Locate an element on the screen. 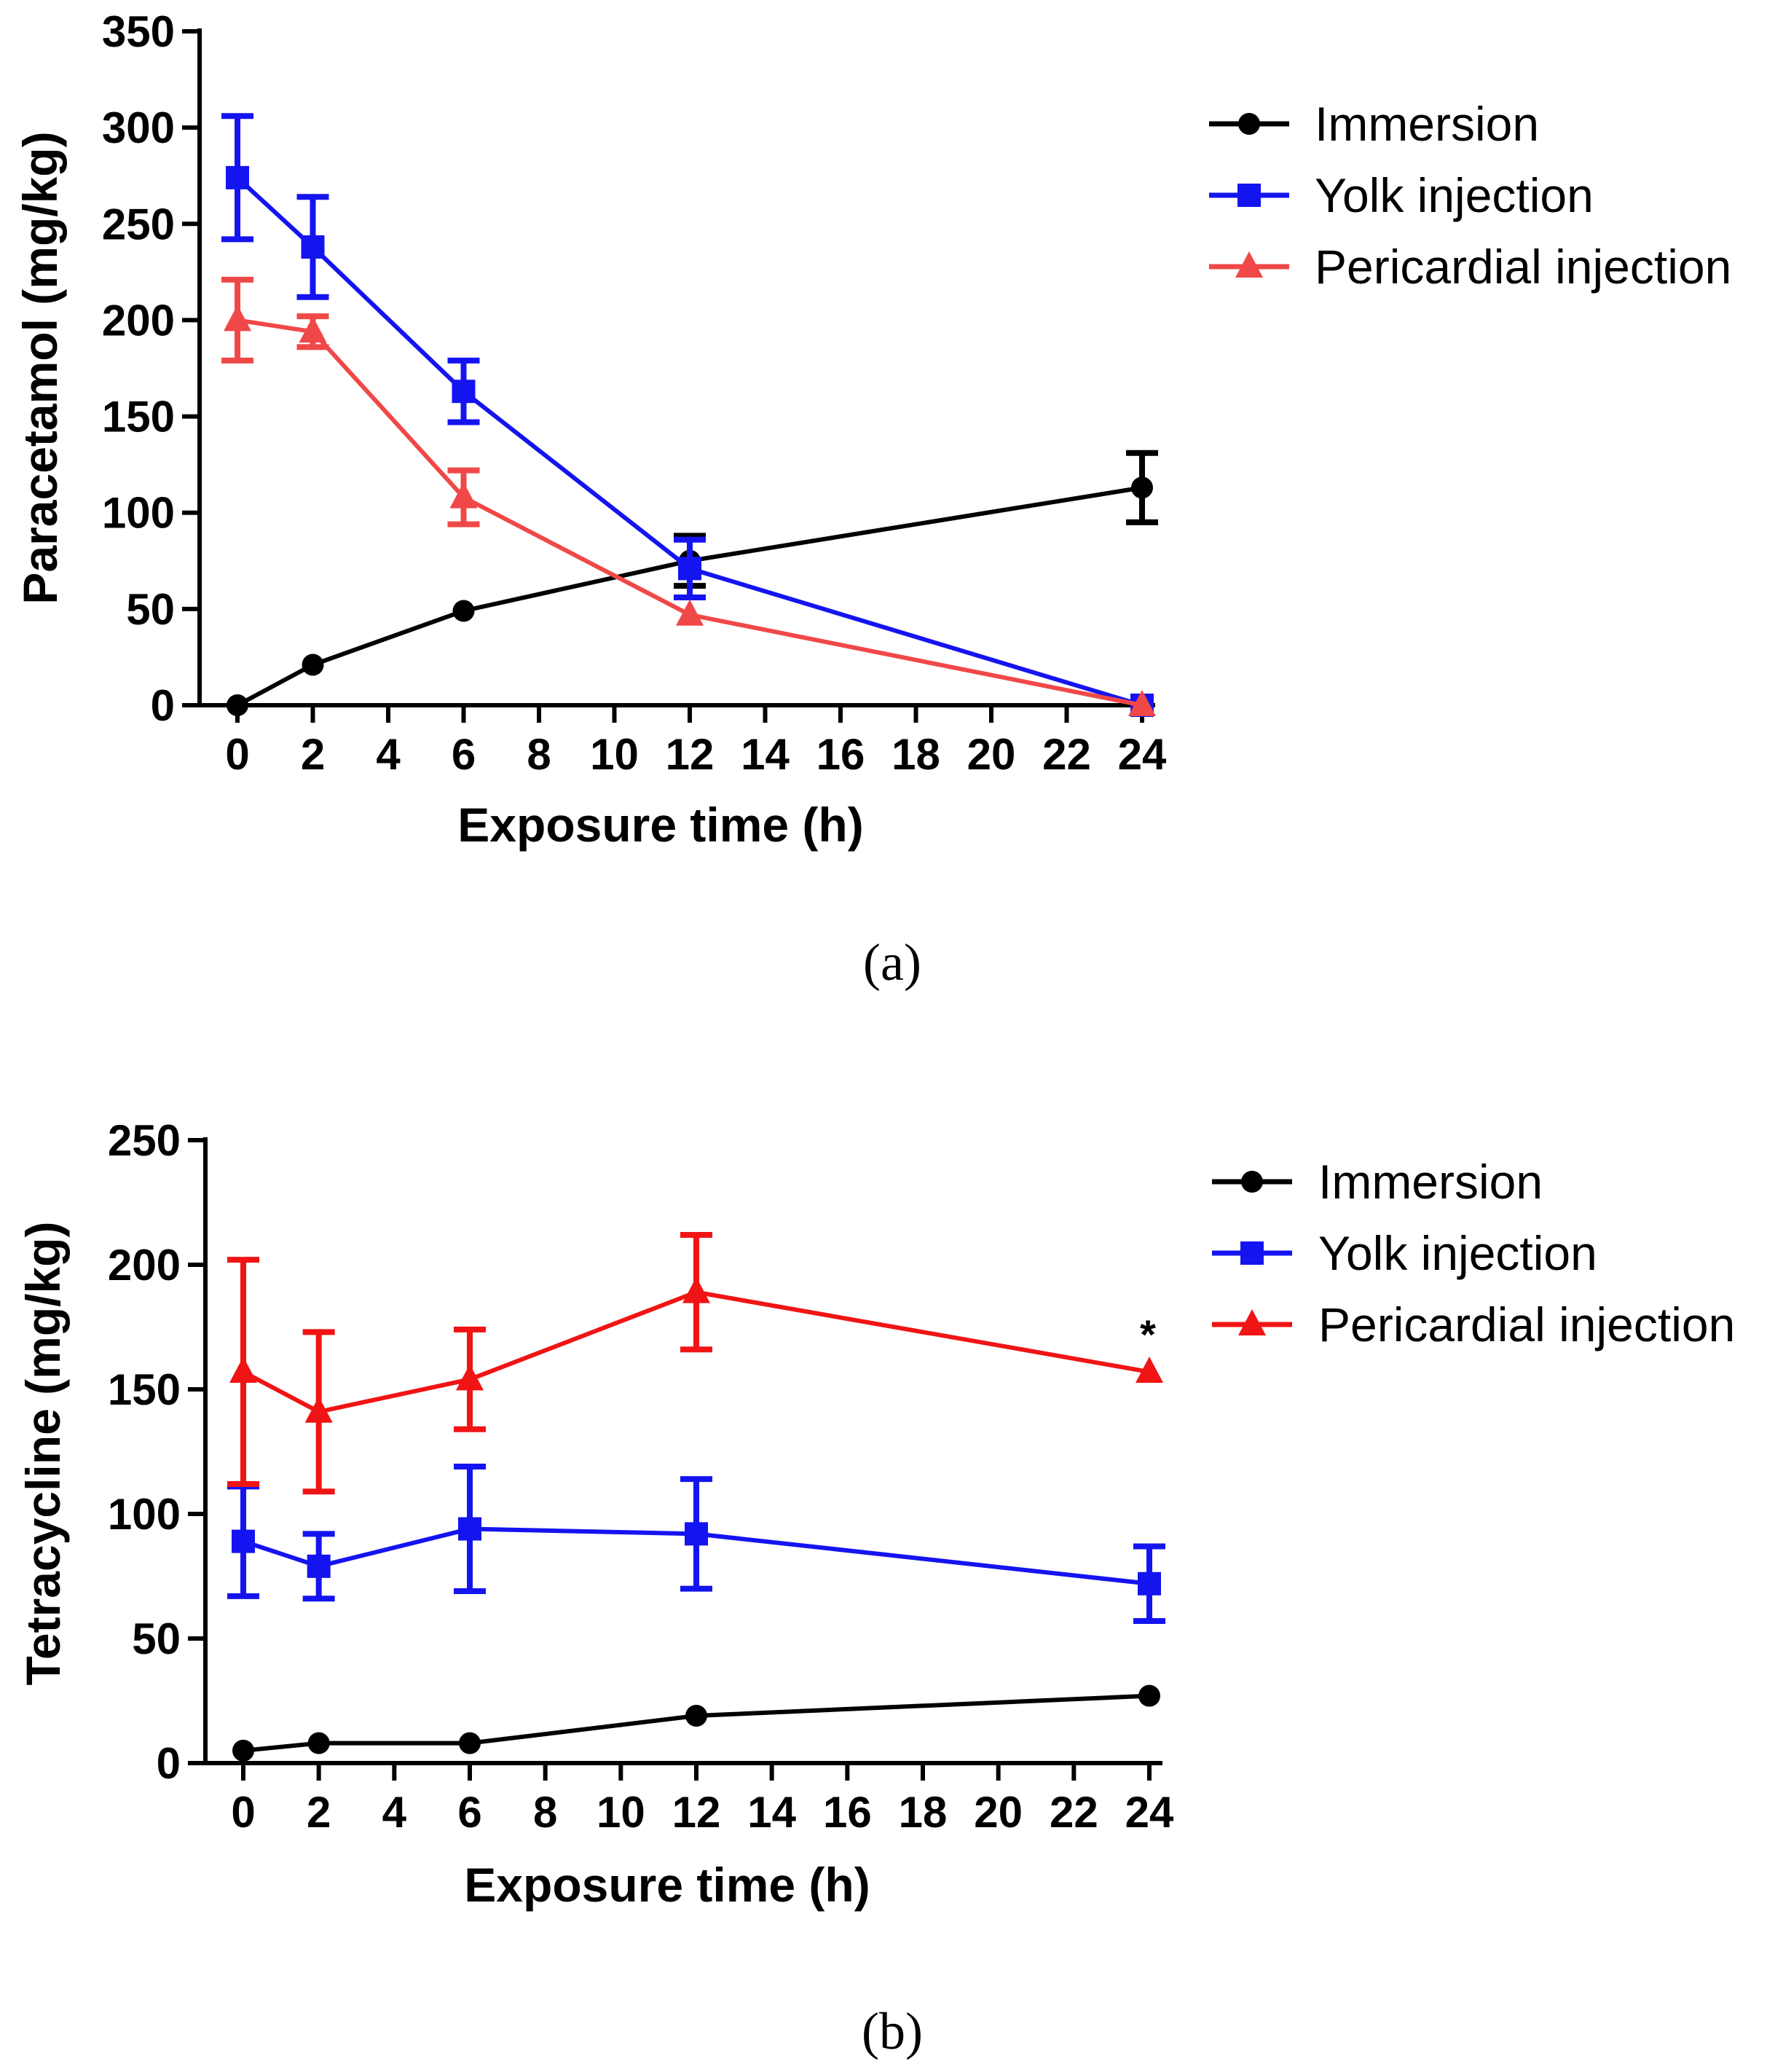 The height and width of the screenshot is (2072, 1775). y-tick-label: 300 is located at coordinates (138, 128).